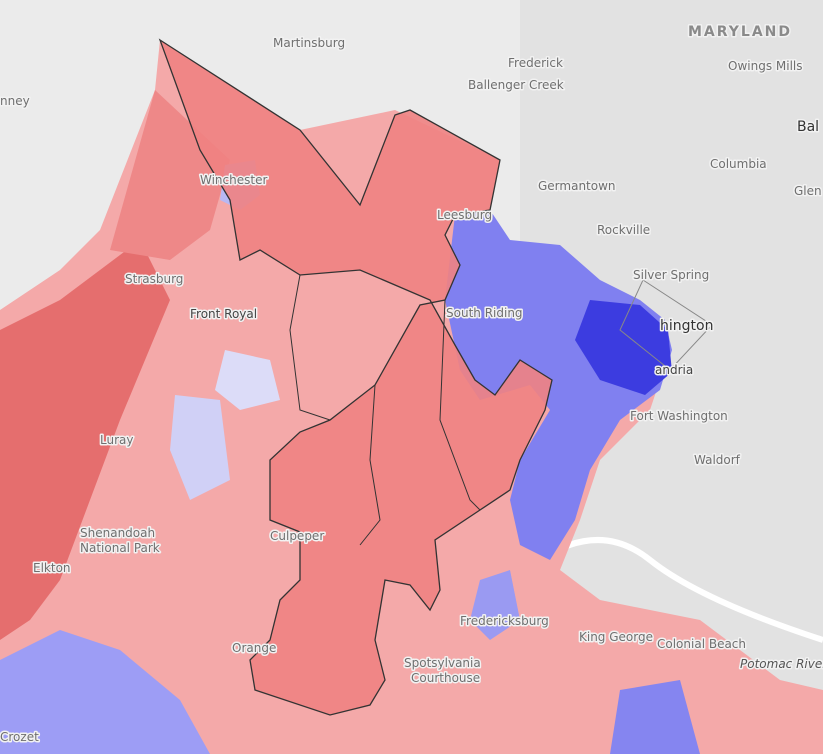  Describe the element at coordinates (233, 180) in the screenshot. I see `place-label: Winchester` at that location.